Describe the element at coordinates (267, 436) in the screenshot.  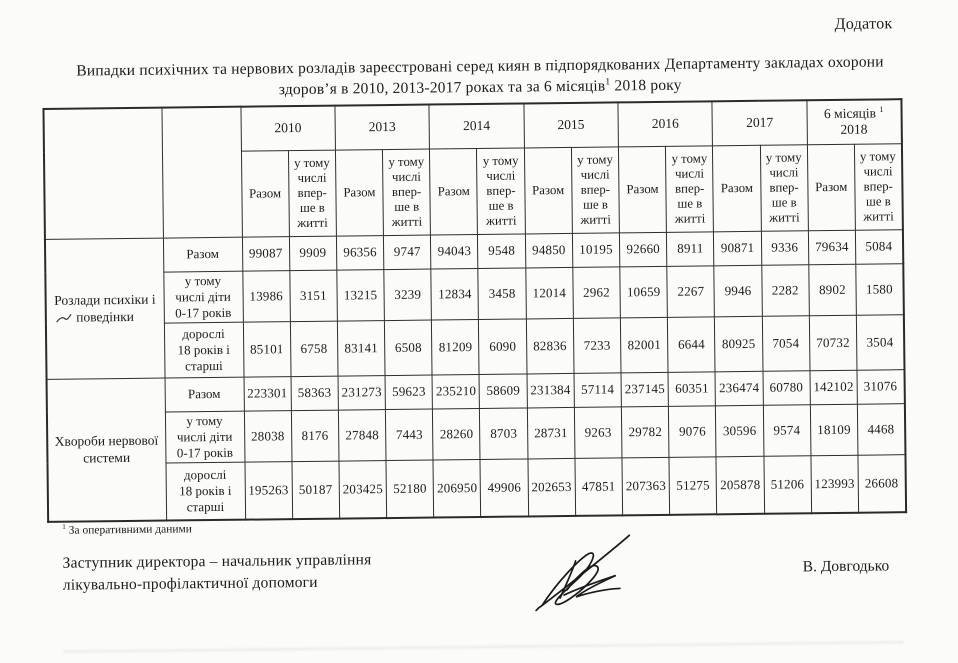
I see `value-cell: 28038` at that location.